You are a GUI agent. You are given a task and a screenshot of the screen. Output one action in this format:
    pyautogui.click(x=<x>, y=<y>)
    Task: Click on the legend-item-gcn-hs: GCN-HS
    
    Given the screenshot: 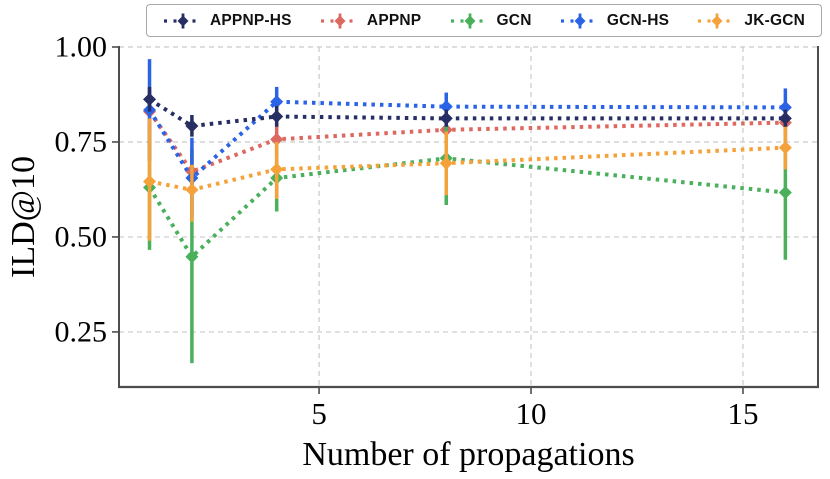 What is the action you would take?
    pyautogui.click(x=614, y=21)
    